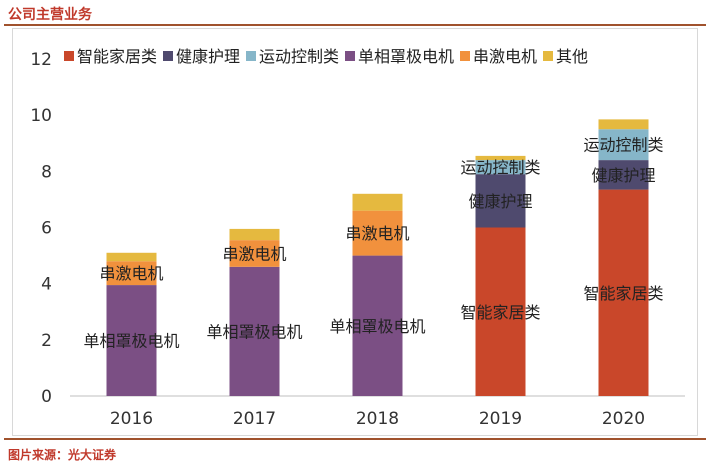 The width and height of the screenshot is (710, 469). Describe the element at coordinates (254, 419) in the screenshot. I see `x-tick-label: 2017` at that location.